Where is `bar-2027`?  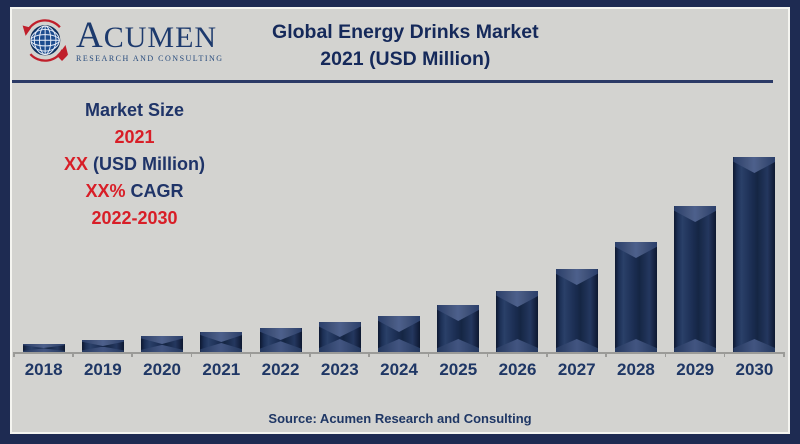
bar-2027 is located at coordinates (576, 310).